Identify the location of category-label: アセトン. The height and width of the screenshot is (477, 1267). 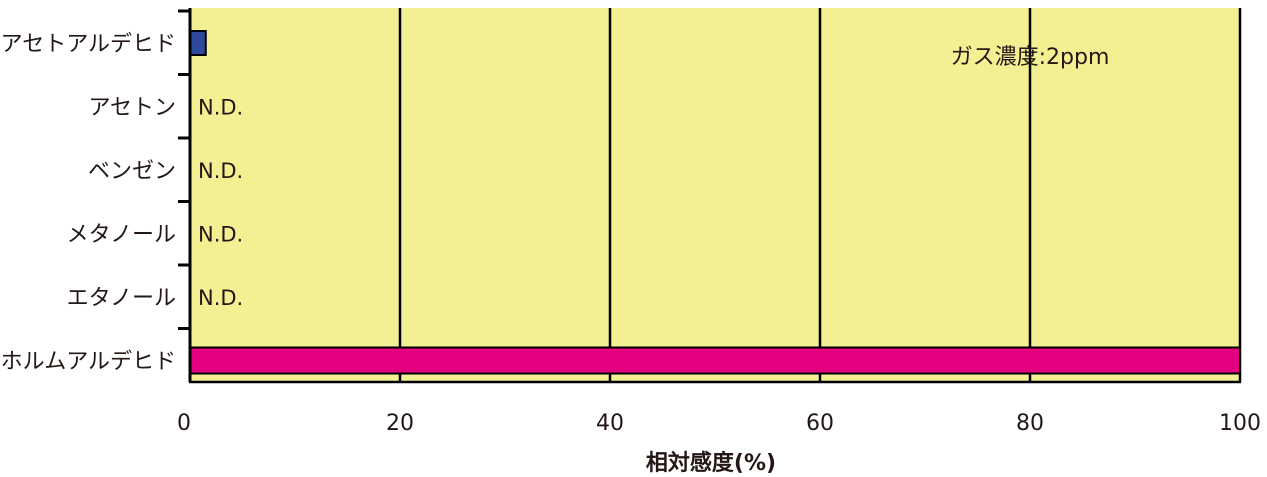
(132, 108).